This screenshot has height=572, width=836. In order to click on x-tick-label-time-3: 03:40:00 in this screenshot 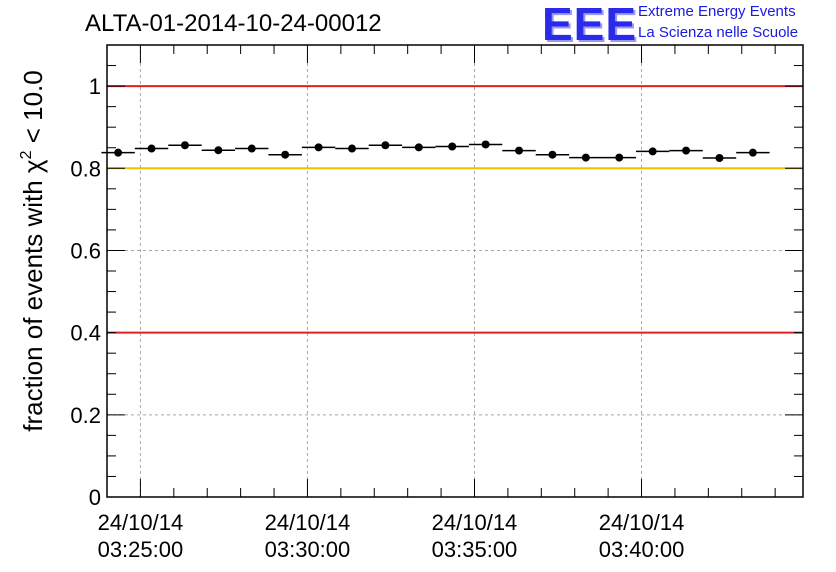, I will do `click(642, 549)`.